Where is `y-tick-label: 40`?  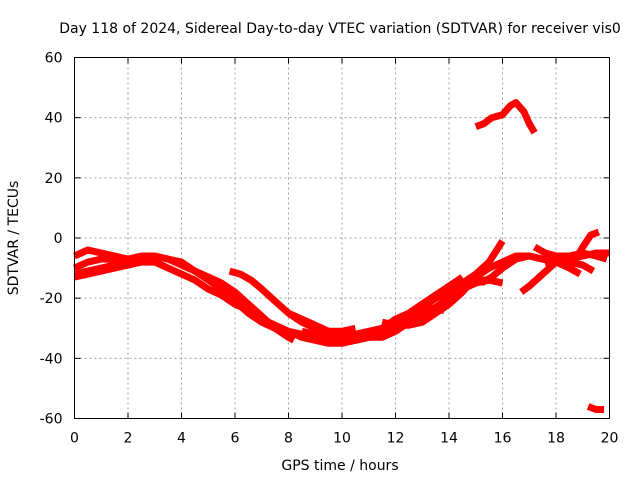
y-tick-label: 40 is located at coordinates (54, 119).